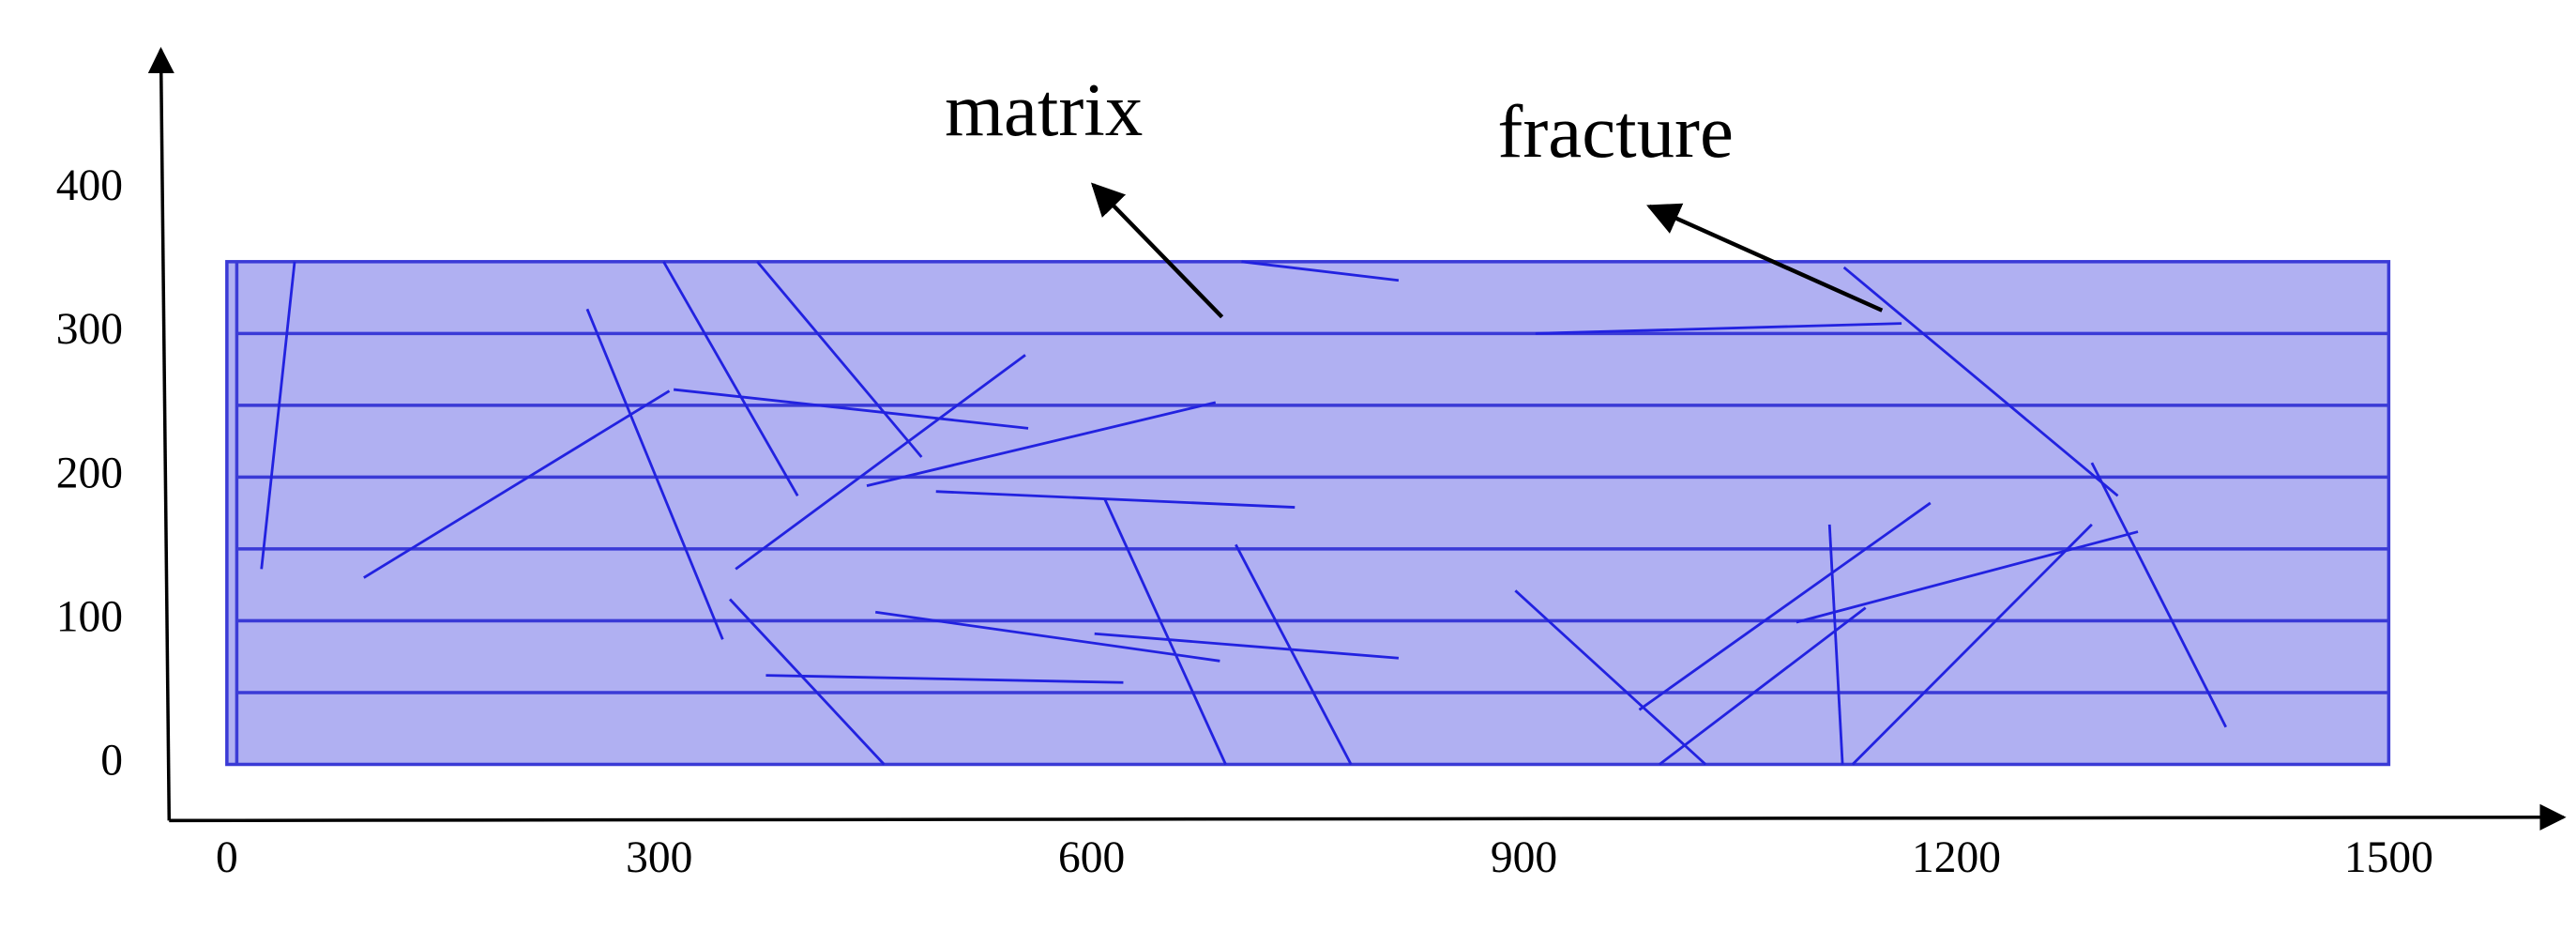  What do you see at coordinates (227, 857) in the screenshot?
I see `x-tick-label: 0` at bounding box center [227, 857].